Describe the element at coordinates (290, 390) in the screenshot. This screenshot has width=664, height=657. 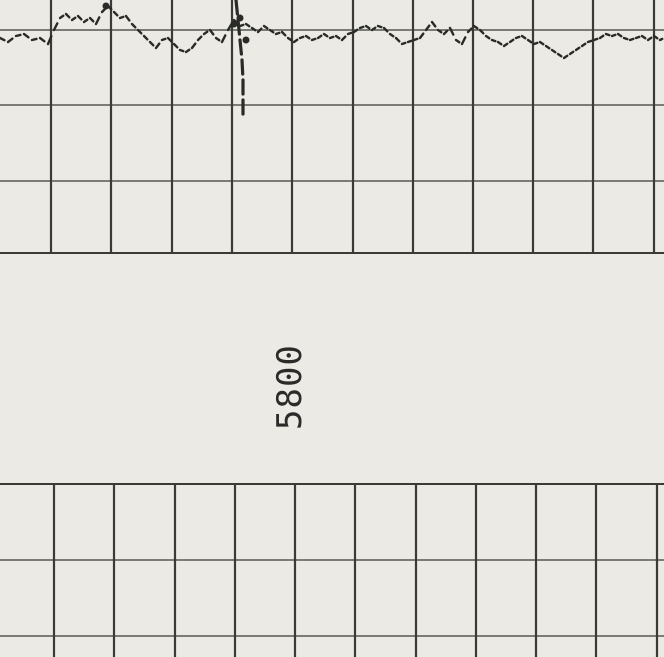
I see `record-number-label: 5800` at that location.